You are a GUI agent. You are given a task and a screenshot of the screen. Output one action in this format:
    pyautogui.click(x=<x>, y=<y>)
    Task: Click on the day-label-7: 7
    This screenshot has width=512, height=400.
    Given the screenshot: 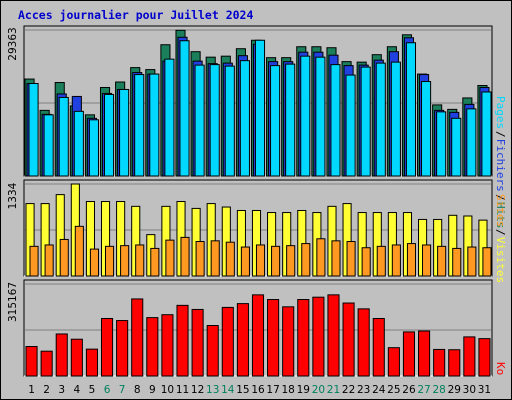 What is the action you would take?
    pyautogui.click(x=122, y=390)
    